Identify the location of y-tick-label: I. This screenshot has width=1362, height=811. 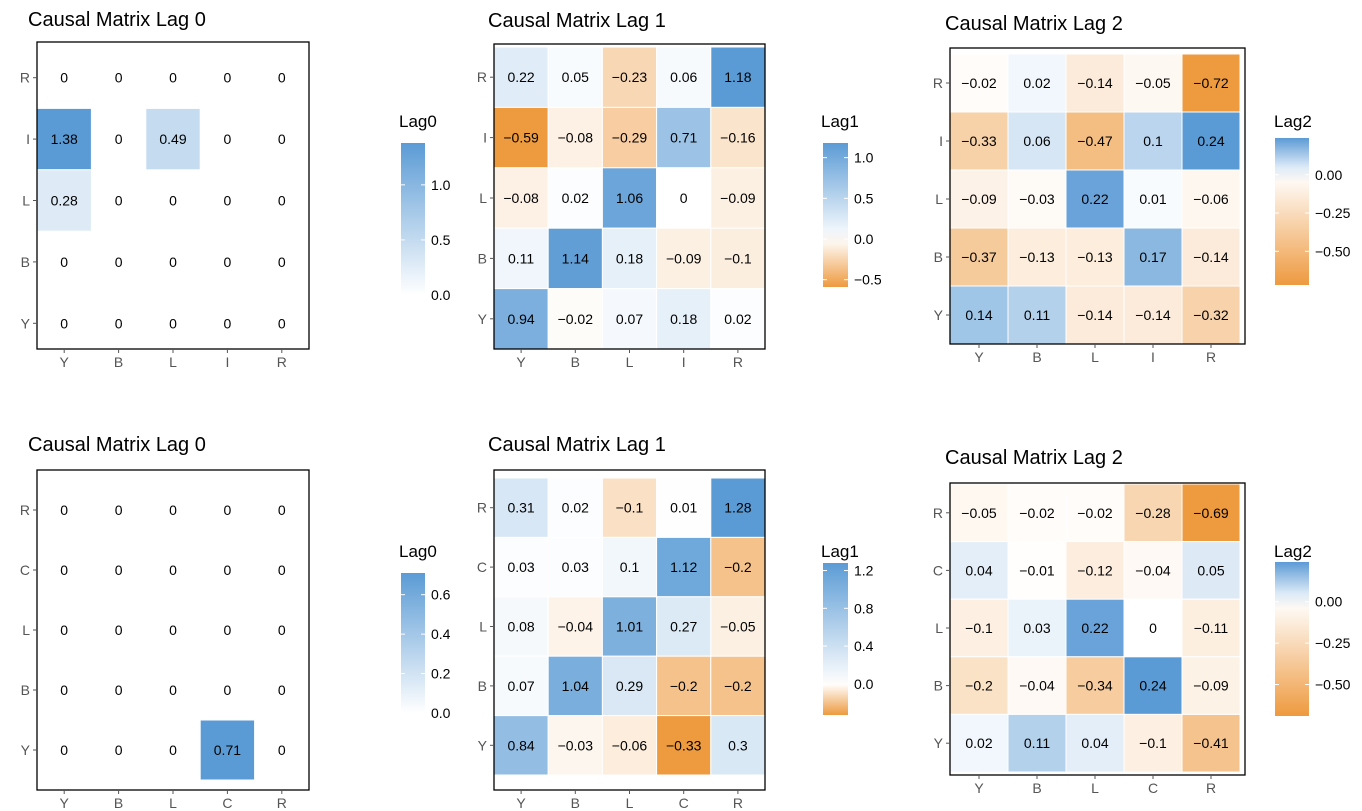
(941, 141).